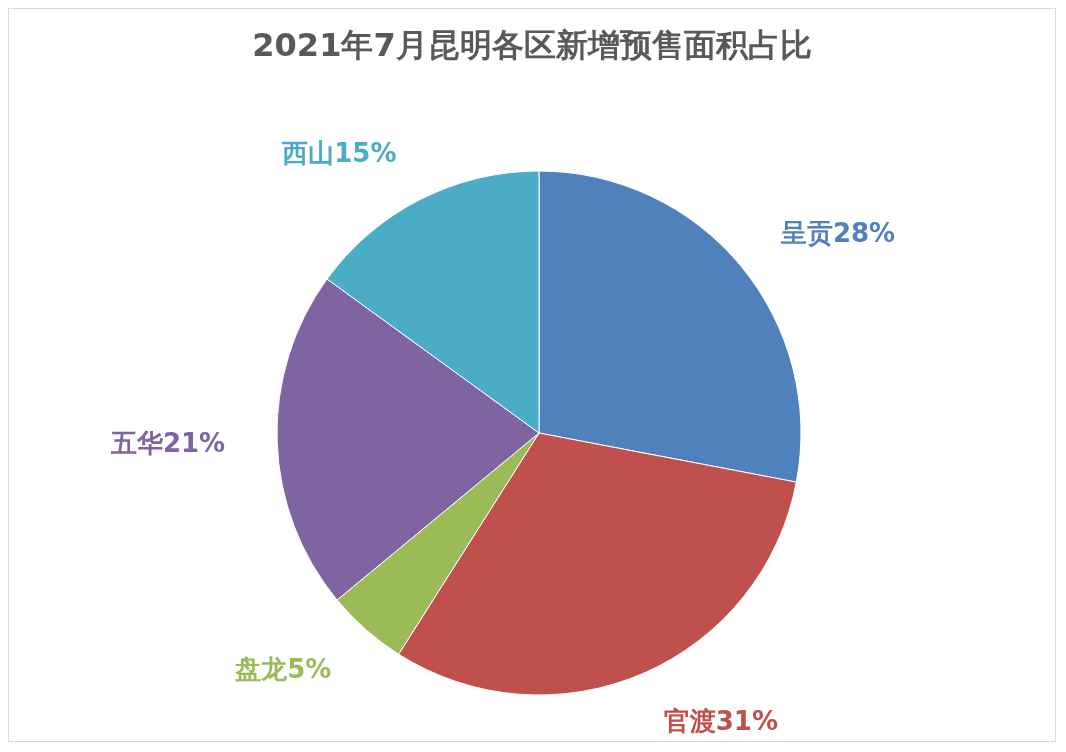 This screenshot has width=1066, height=752. I want to click on data-label: 28%, so click(864, 232).